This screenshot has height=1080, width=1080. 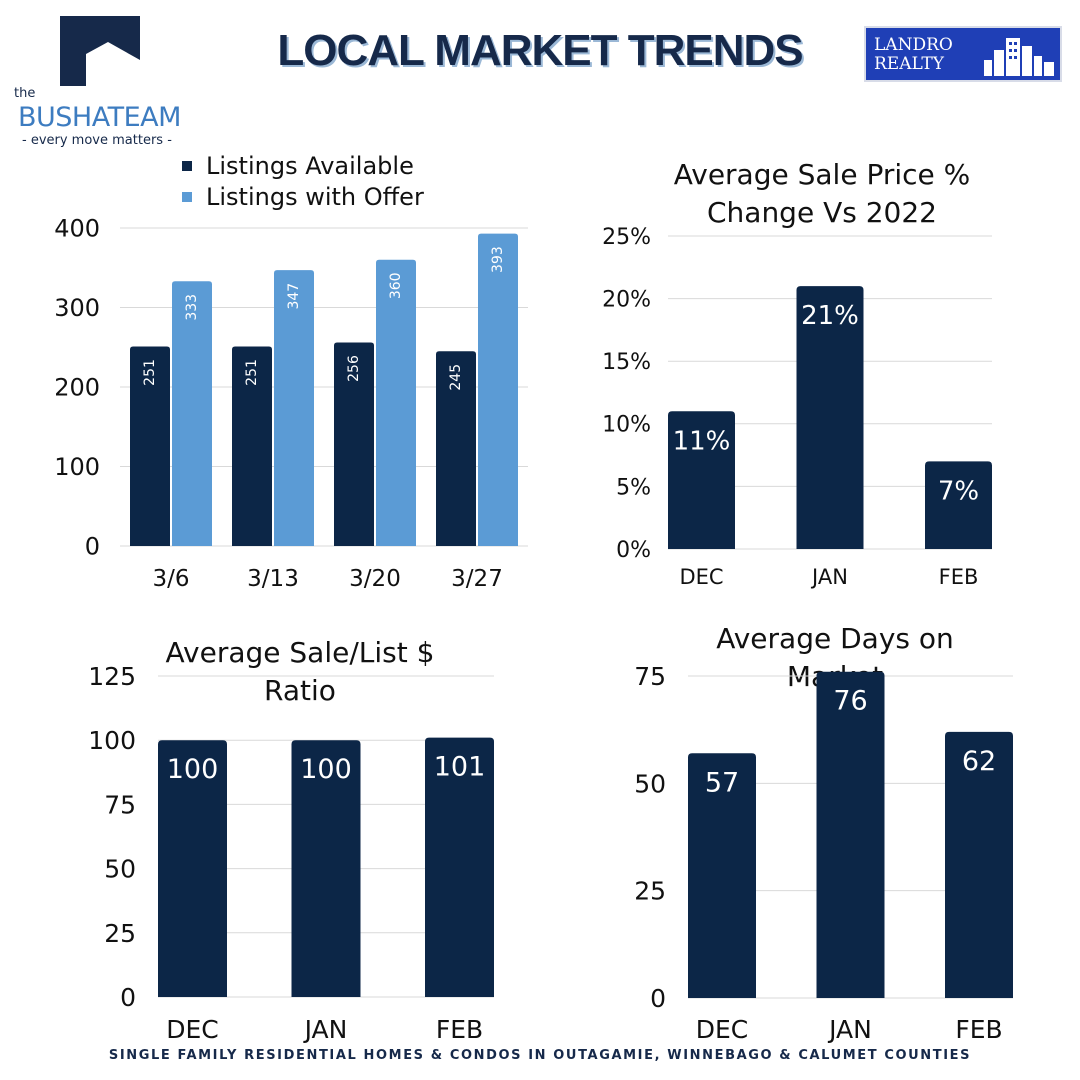 I want to click on data-label: 360, so click(x=396, y=285).